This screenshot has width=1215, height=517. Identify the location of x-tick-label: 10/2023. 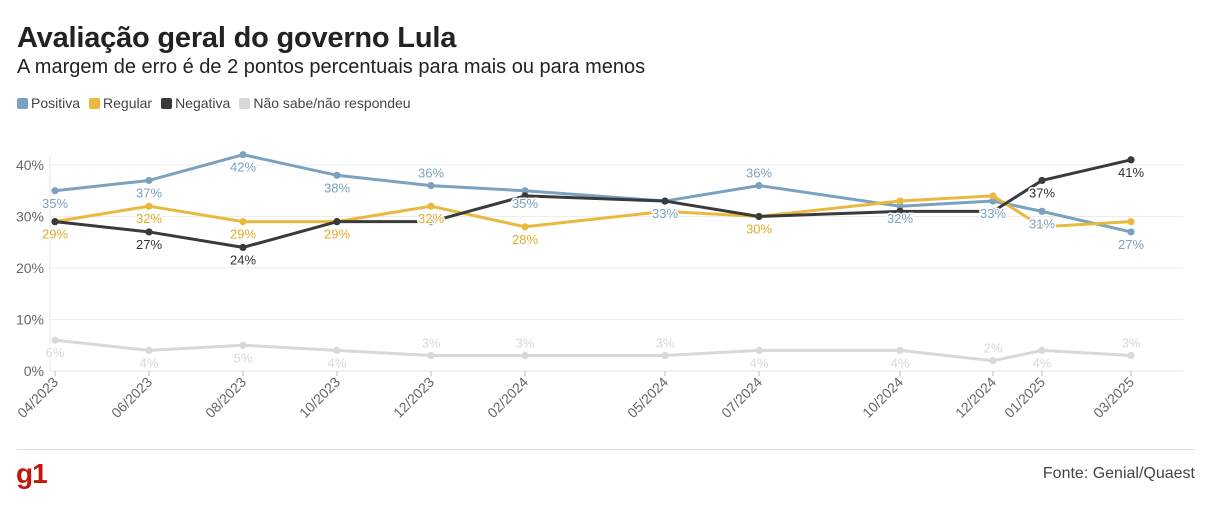
(319, 397).